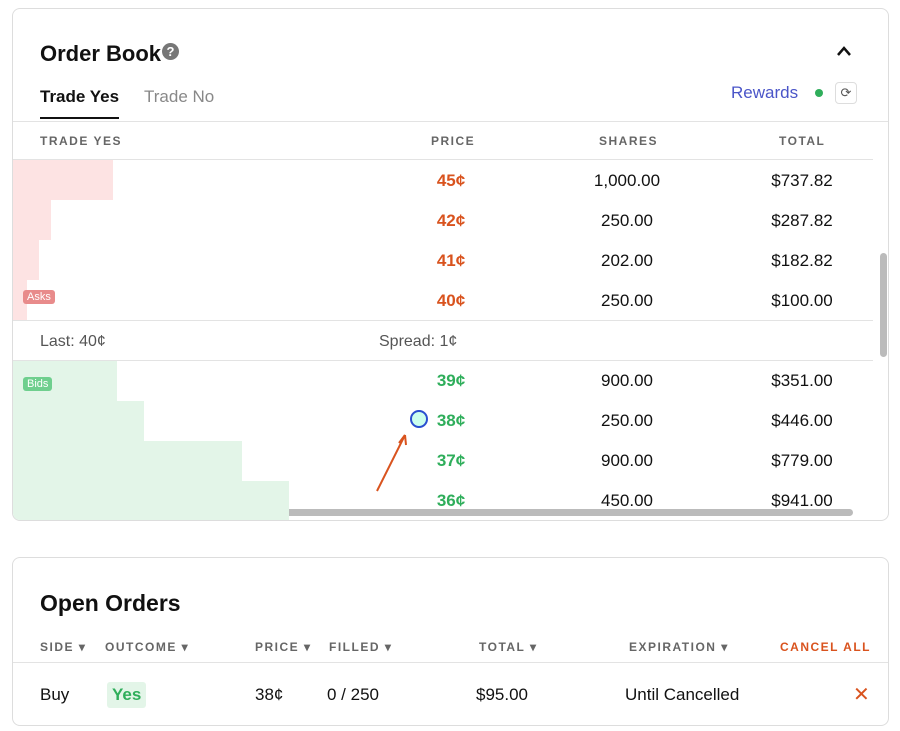  What do you see at coordinates (627, 180) in the screenshot?
I see `ask-cell: 1,000.00` at bounding box center [627, 180].